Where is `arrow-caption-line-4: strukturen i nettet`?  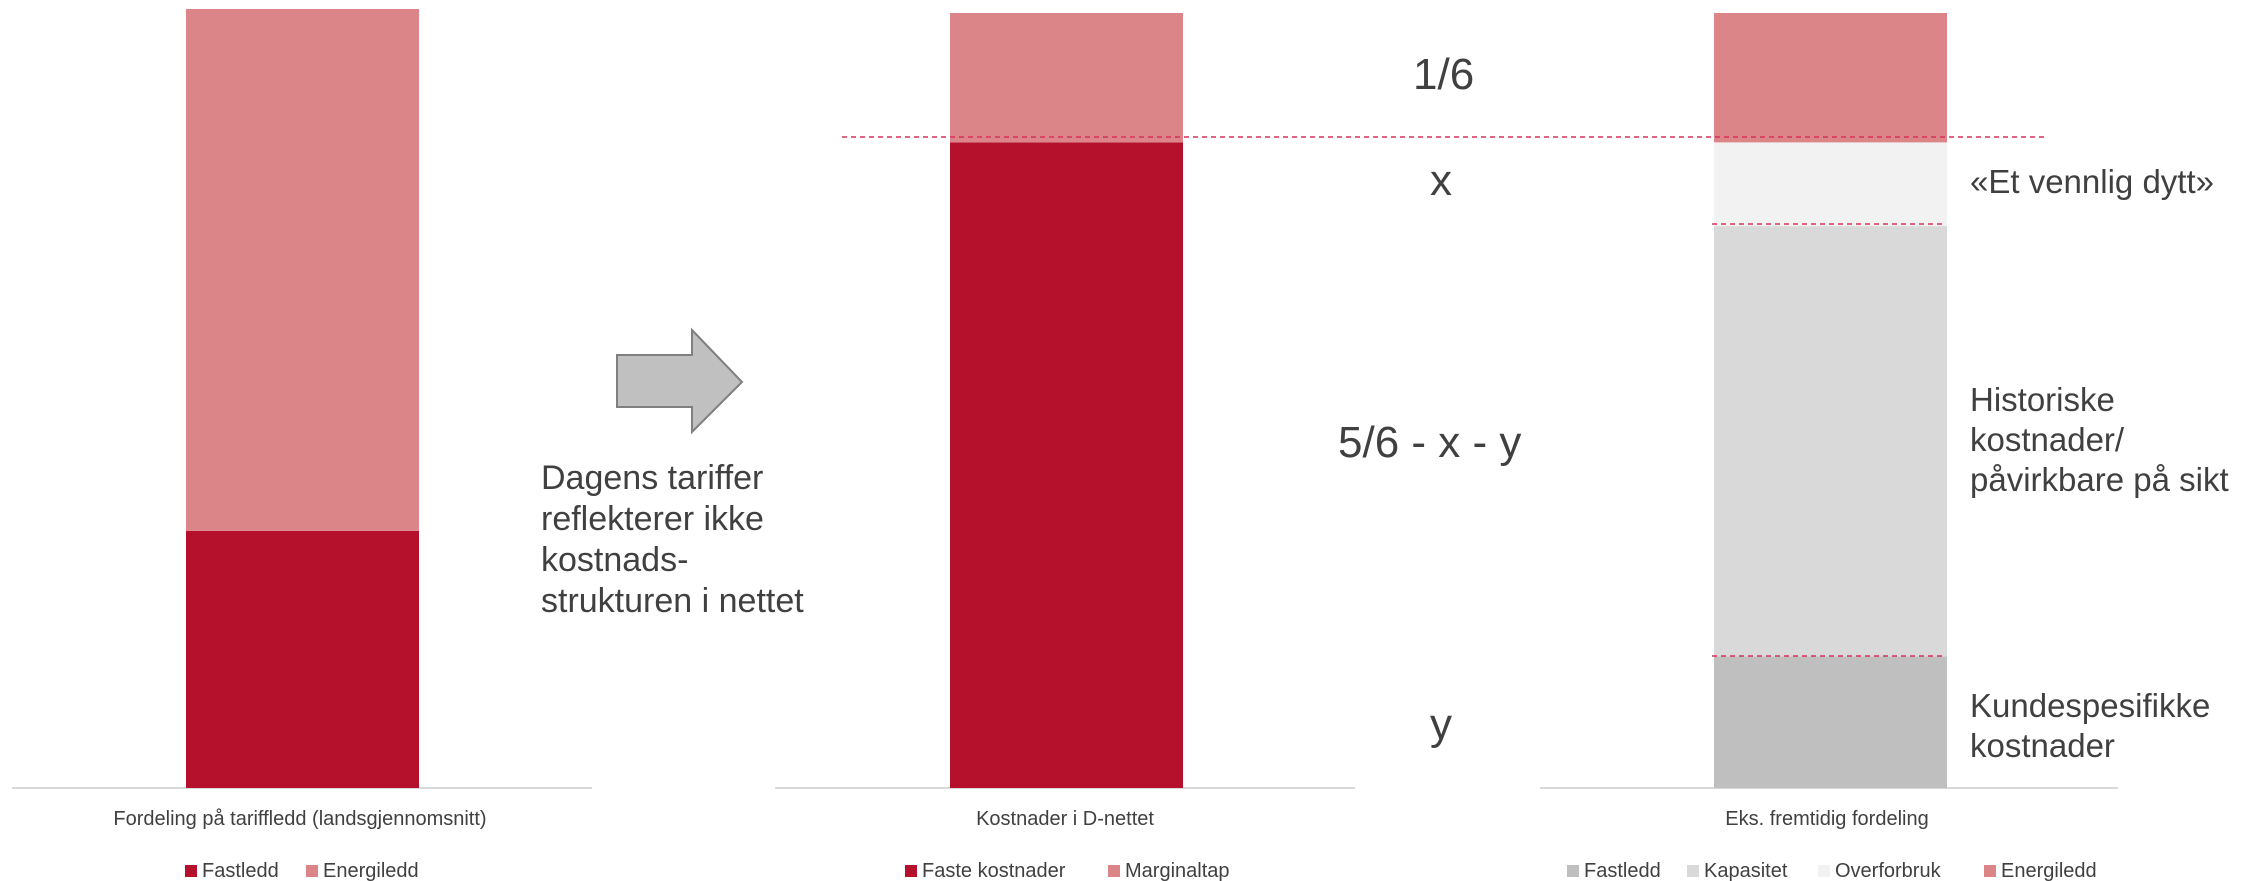 arrow-caption-line-4: strukturen i nettet is located at coordinates (672, 601).